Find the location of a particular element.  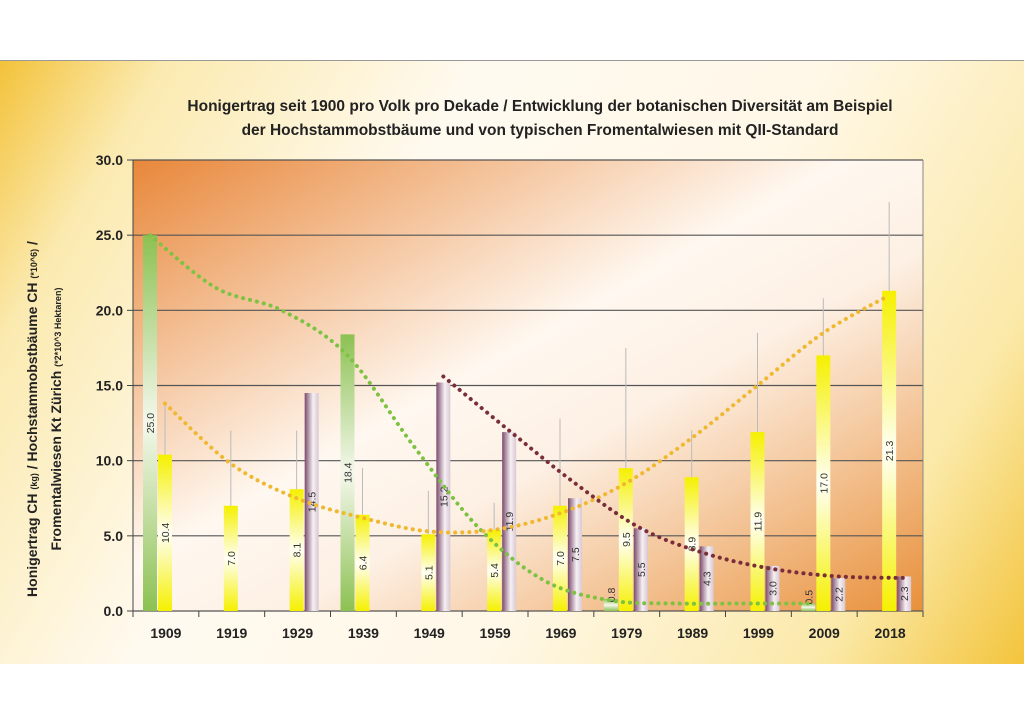

y-tick-label: 10.0 is located at coordinates (109, 461).